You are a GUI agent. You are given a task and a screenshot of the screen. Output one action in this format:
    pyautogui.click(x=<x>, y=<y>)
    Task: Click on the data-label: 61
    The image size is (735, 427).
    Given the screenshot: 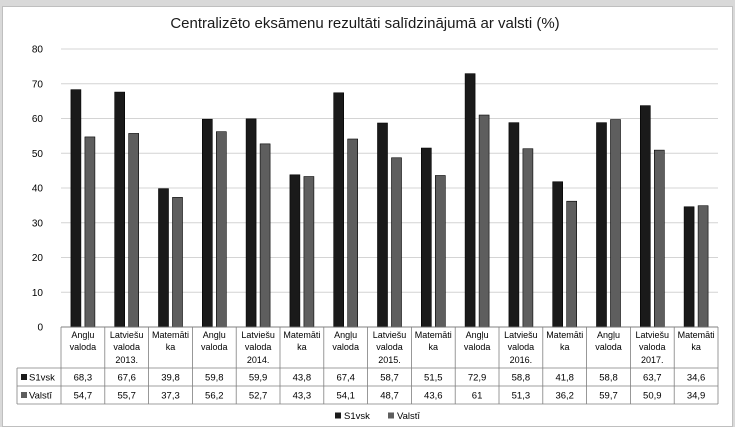 What is the action you would take?
    pyautogui.click(x=477, y=396)
    